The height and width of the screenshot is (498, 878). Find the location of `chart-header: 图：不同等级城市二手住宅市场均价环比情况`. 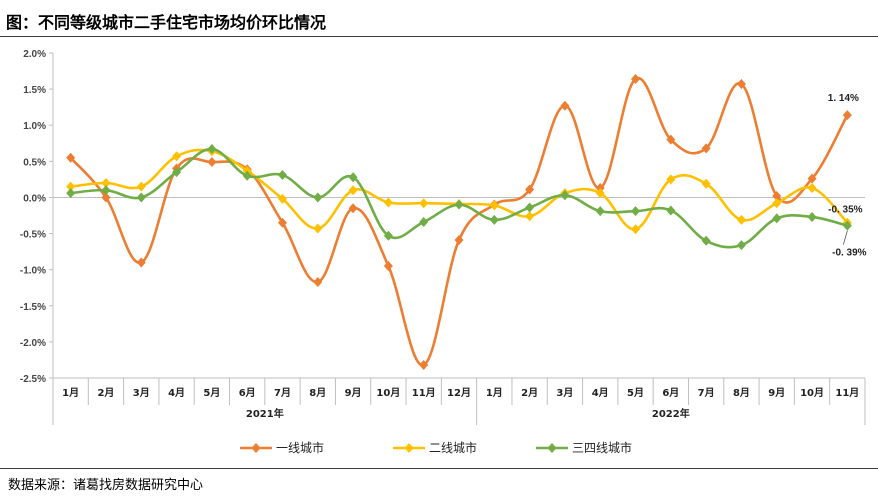

chart-header: 图：不同等级城市二手住宅市场均价环比情况 is located at coordinates (439, 17).